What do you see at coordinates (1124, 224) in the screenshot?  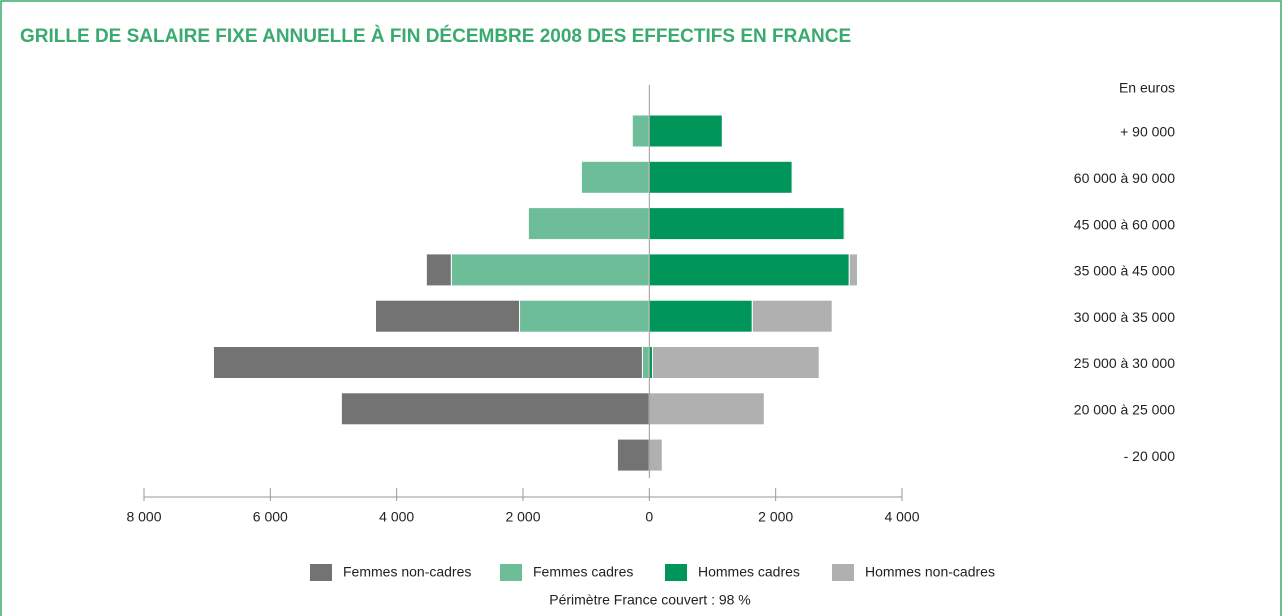 I see `category-label: 45 000 à 60 000` at bounding box center [1124, 224].